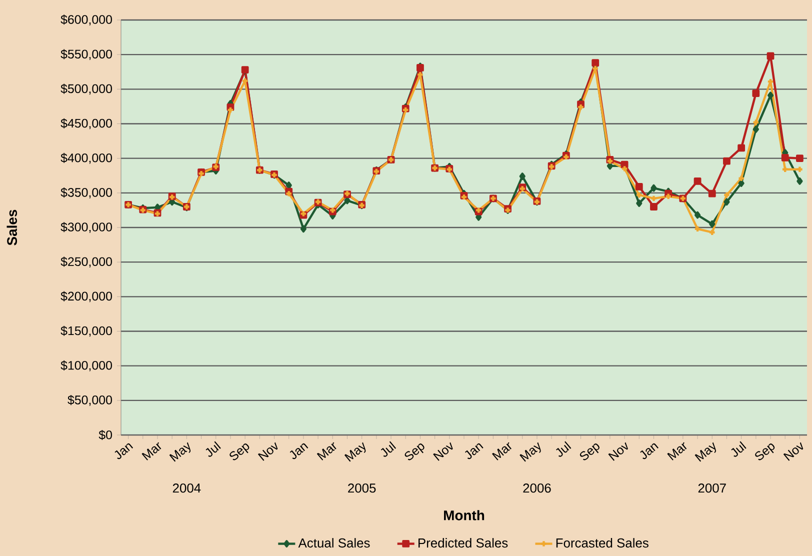 Image resolution: width=812 pixels, height=556 pixels. What do you see at coordinates (464, 515) in the screenshot?
I see `x-axis-title: Month` at bounding box center [464, 515].